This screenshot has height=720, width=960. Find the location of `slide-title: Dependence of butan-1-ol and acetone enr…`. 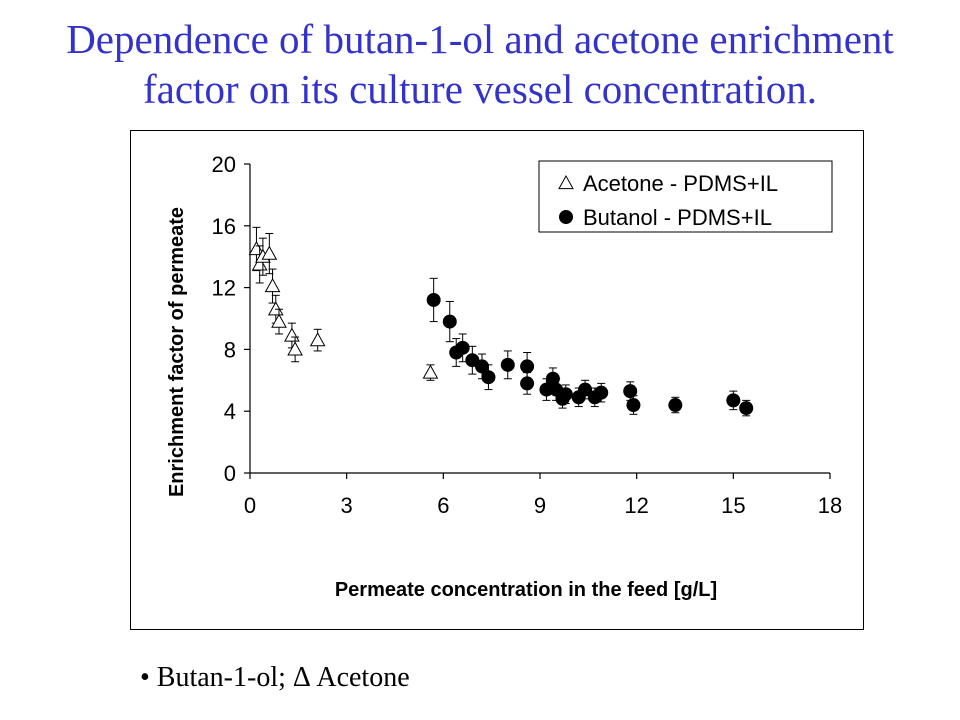

slide-title: Dependence of butan-1-ol and acetone enr… is located at coordinates (480, 64).